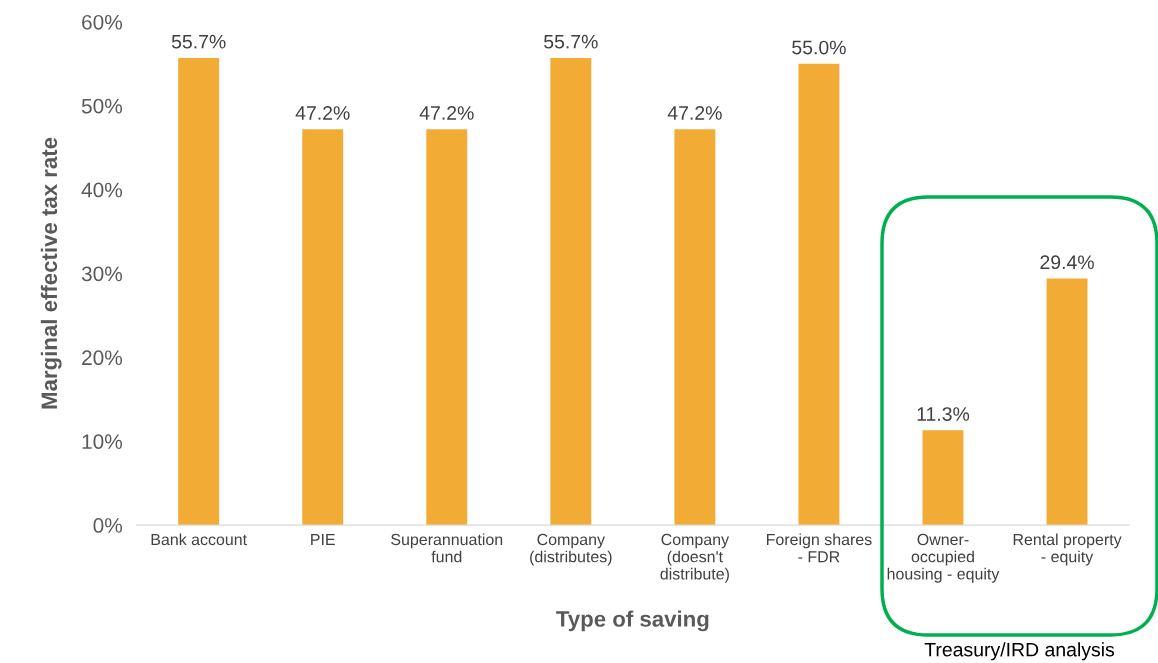 The image size is (1158, 663). What do you see at coordinates (571, 549) in the screenshot?
I see `x-tick-label: Company (distributes)` at bounding box center [571, 549].